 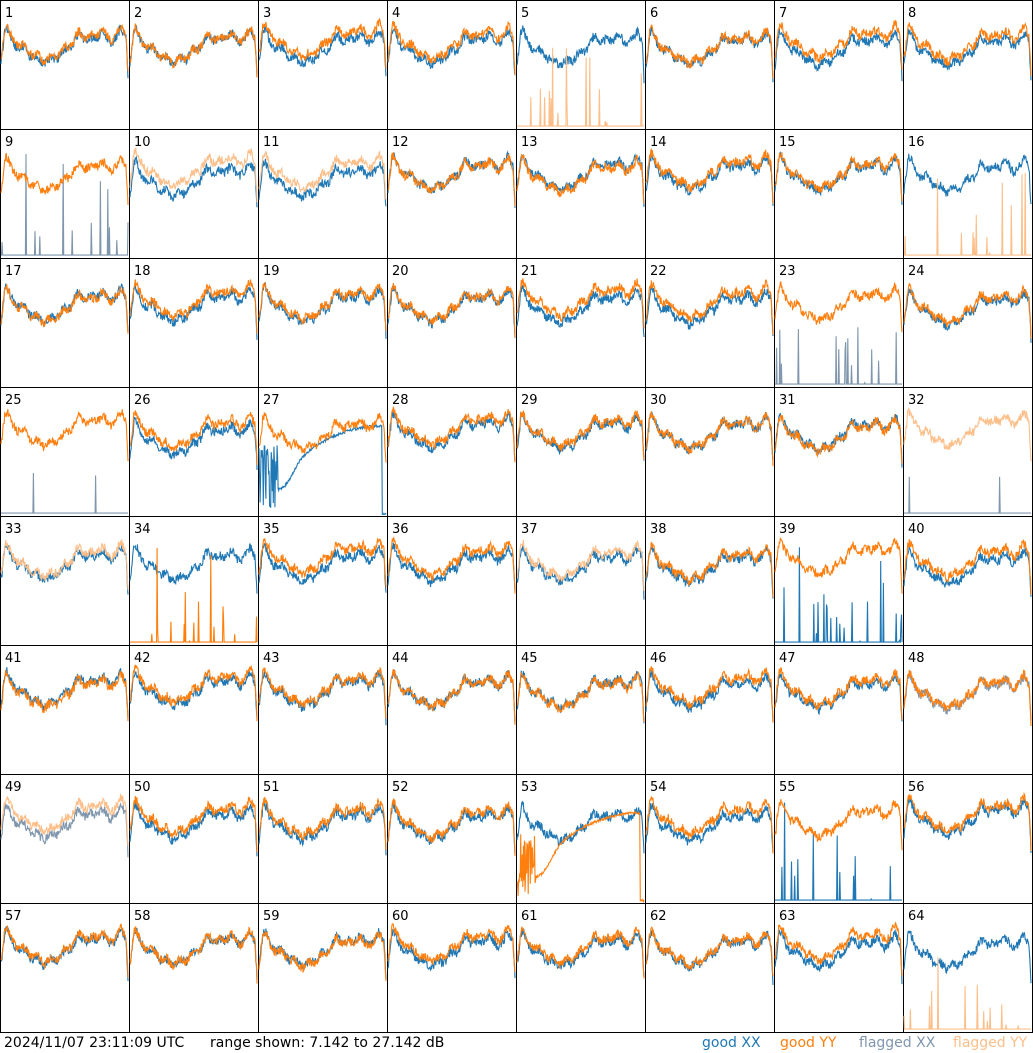 I want to click on panel-label: 11, so click(x=271, y=142).